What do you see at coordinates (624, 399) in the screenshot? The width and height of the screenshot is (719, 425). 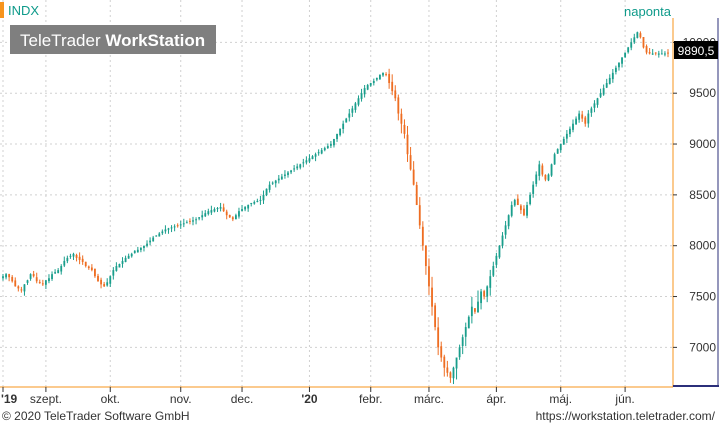 I see `x-tick-label: jún.` at bounding box center [624, 399].